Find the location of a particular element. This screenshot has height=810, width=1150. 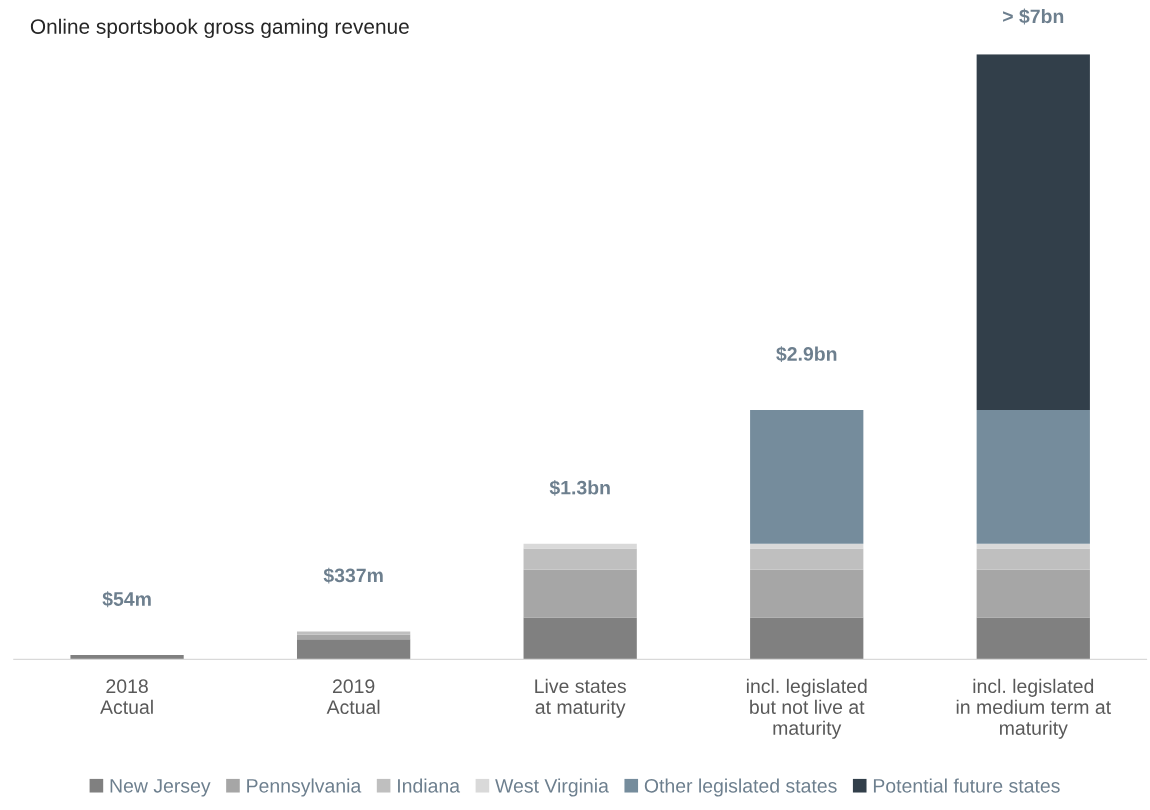

x-tick-label: Live states at maturity is located at coordinates (580, 698).